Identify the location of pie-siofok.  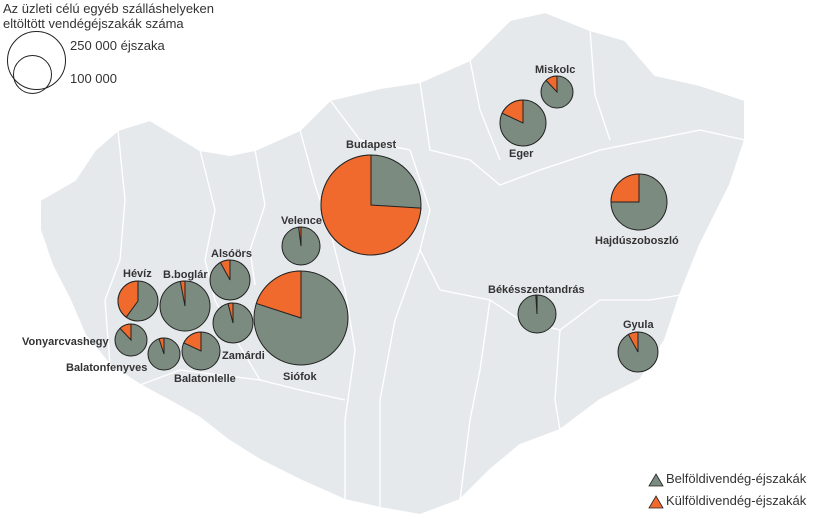
(301, 318).